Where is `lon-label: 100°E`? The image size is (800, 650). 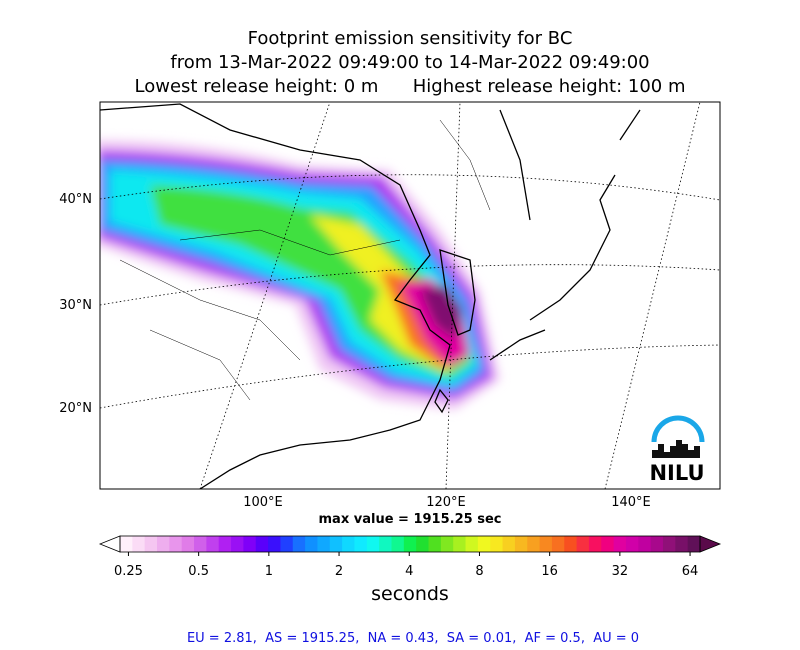
lon-label: 100°E is located at coordinates (263, 502).